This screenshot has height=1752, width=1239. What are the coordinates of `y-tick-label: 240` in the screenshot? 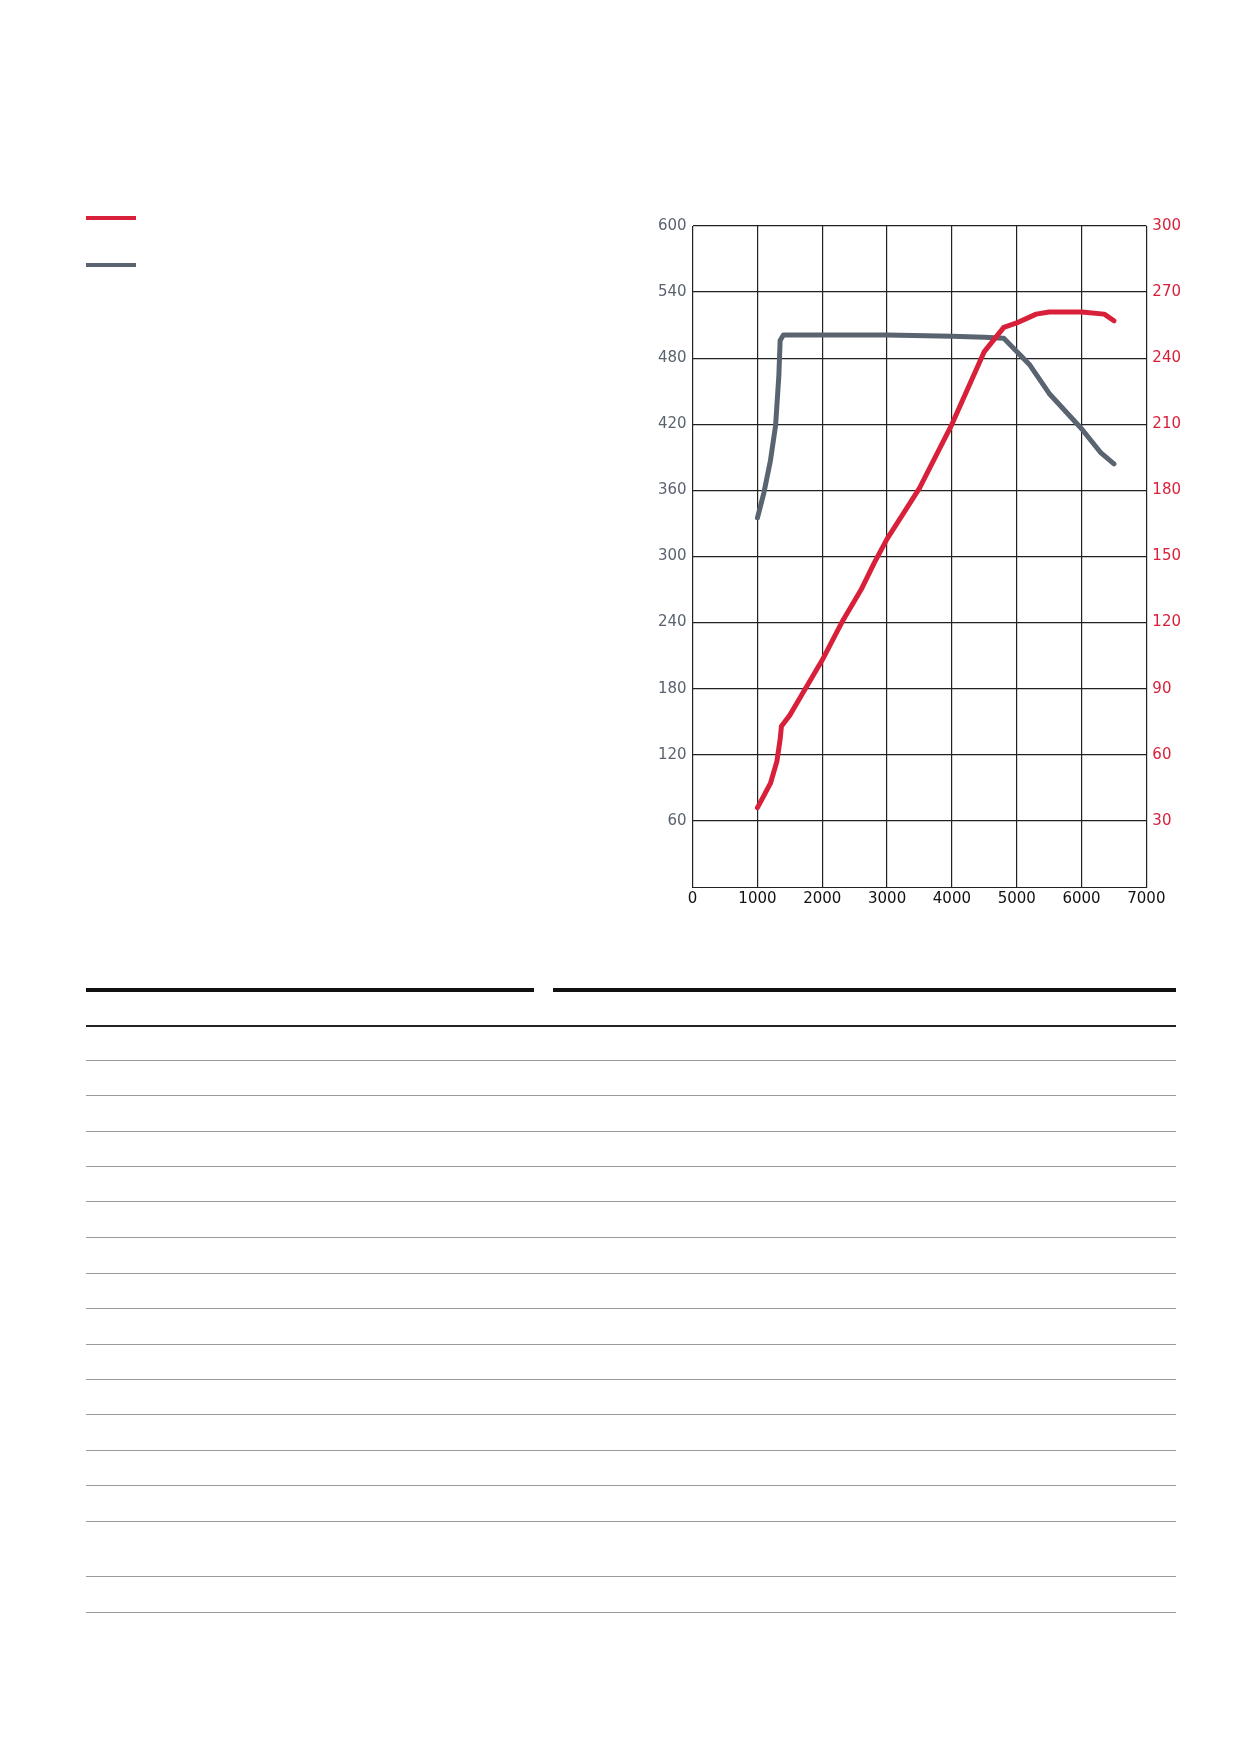 It's located at (672, 621).